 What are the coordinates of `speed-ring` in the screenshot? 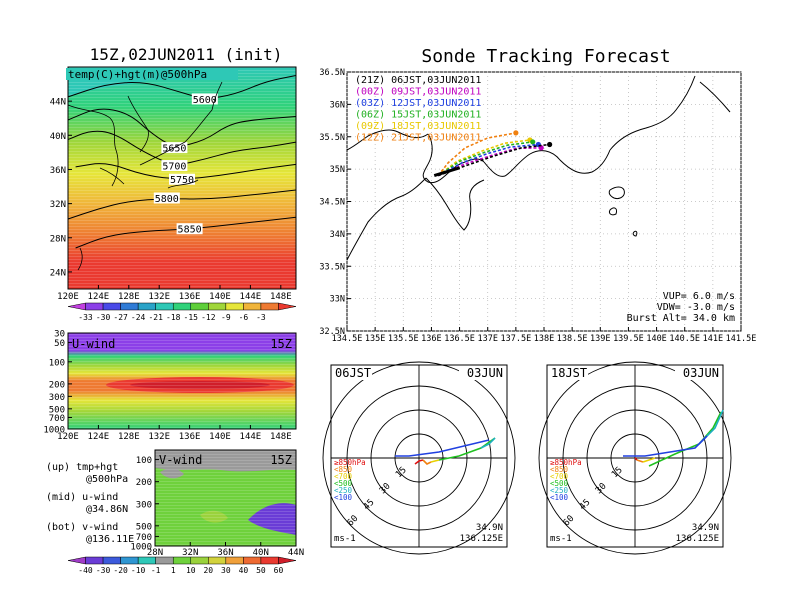 It's located at (635, 458).